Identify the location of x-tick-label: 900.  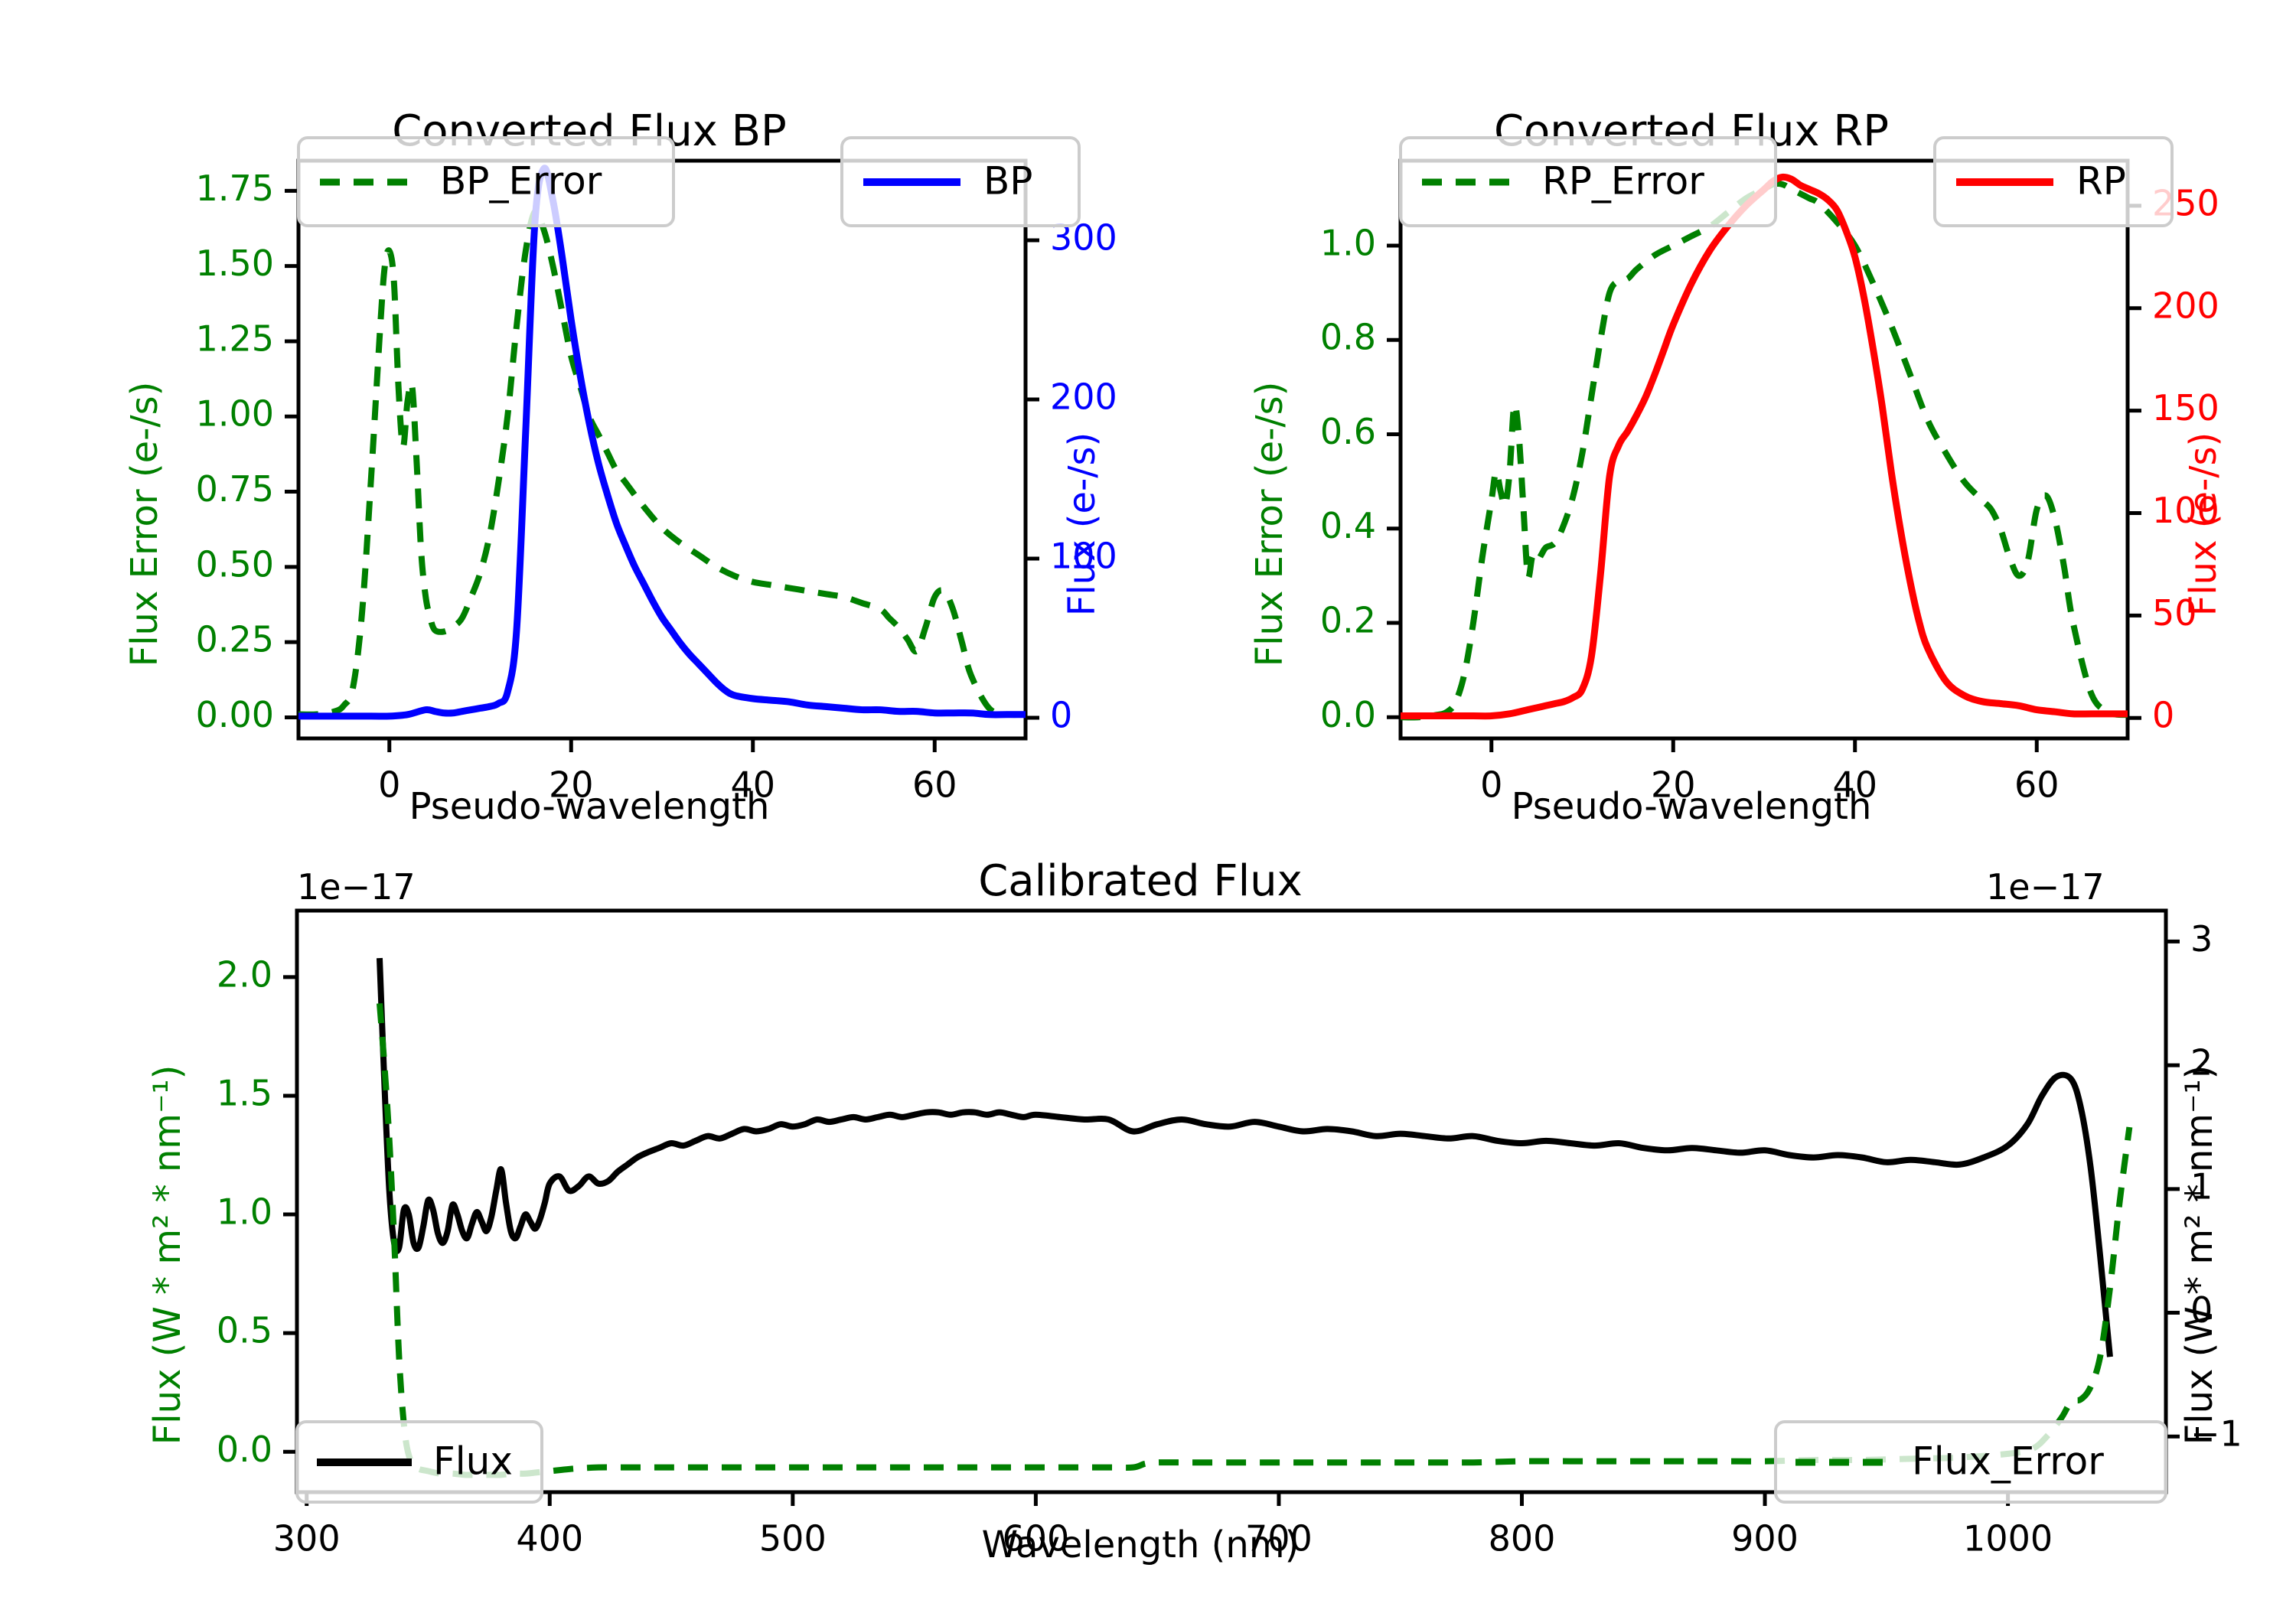
(1765, 1539).